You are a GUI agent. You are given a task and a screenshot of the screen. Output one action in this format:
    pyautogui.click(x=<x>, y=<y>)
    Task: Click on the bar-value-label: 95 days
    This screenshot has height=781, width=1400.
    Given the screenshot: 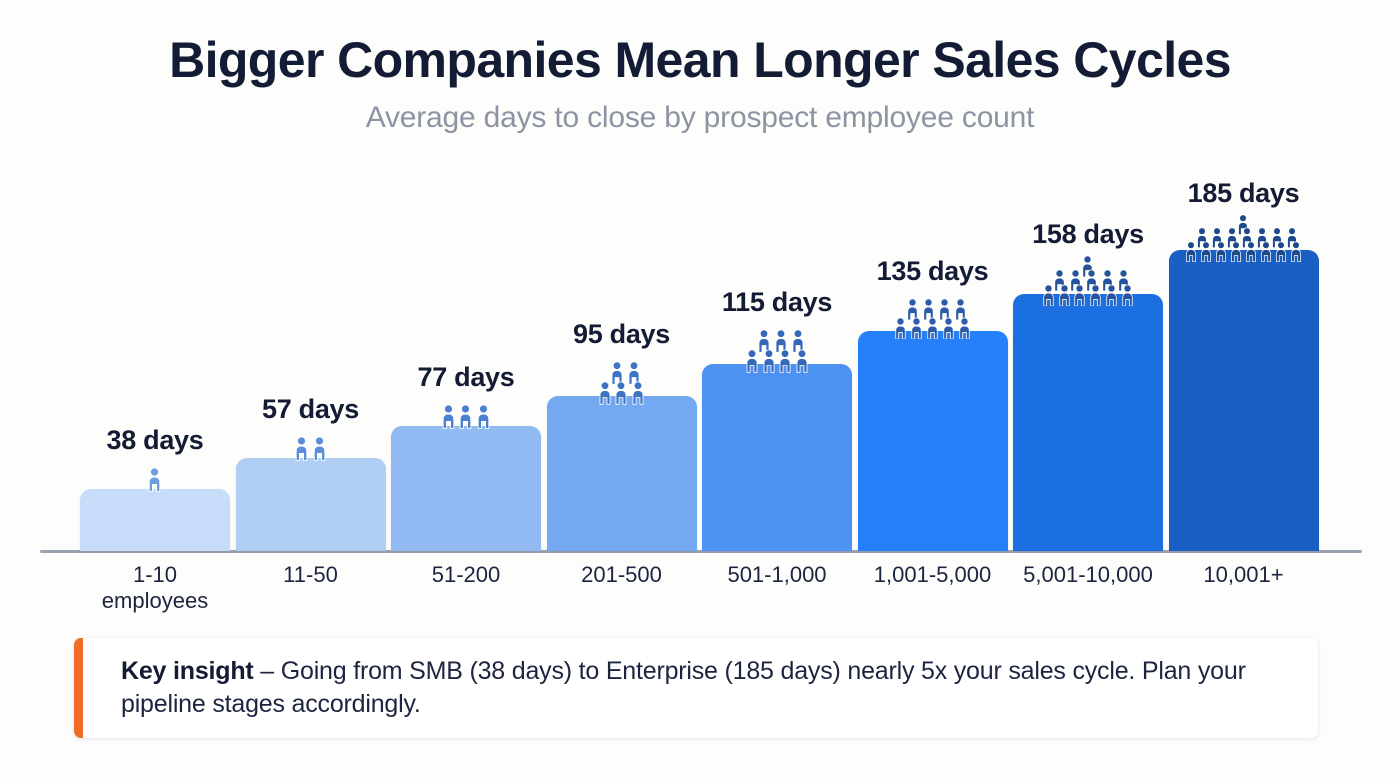 What is the action you would take?
    pyautogui.click(x=621, y=334)
    